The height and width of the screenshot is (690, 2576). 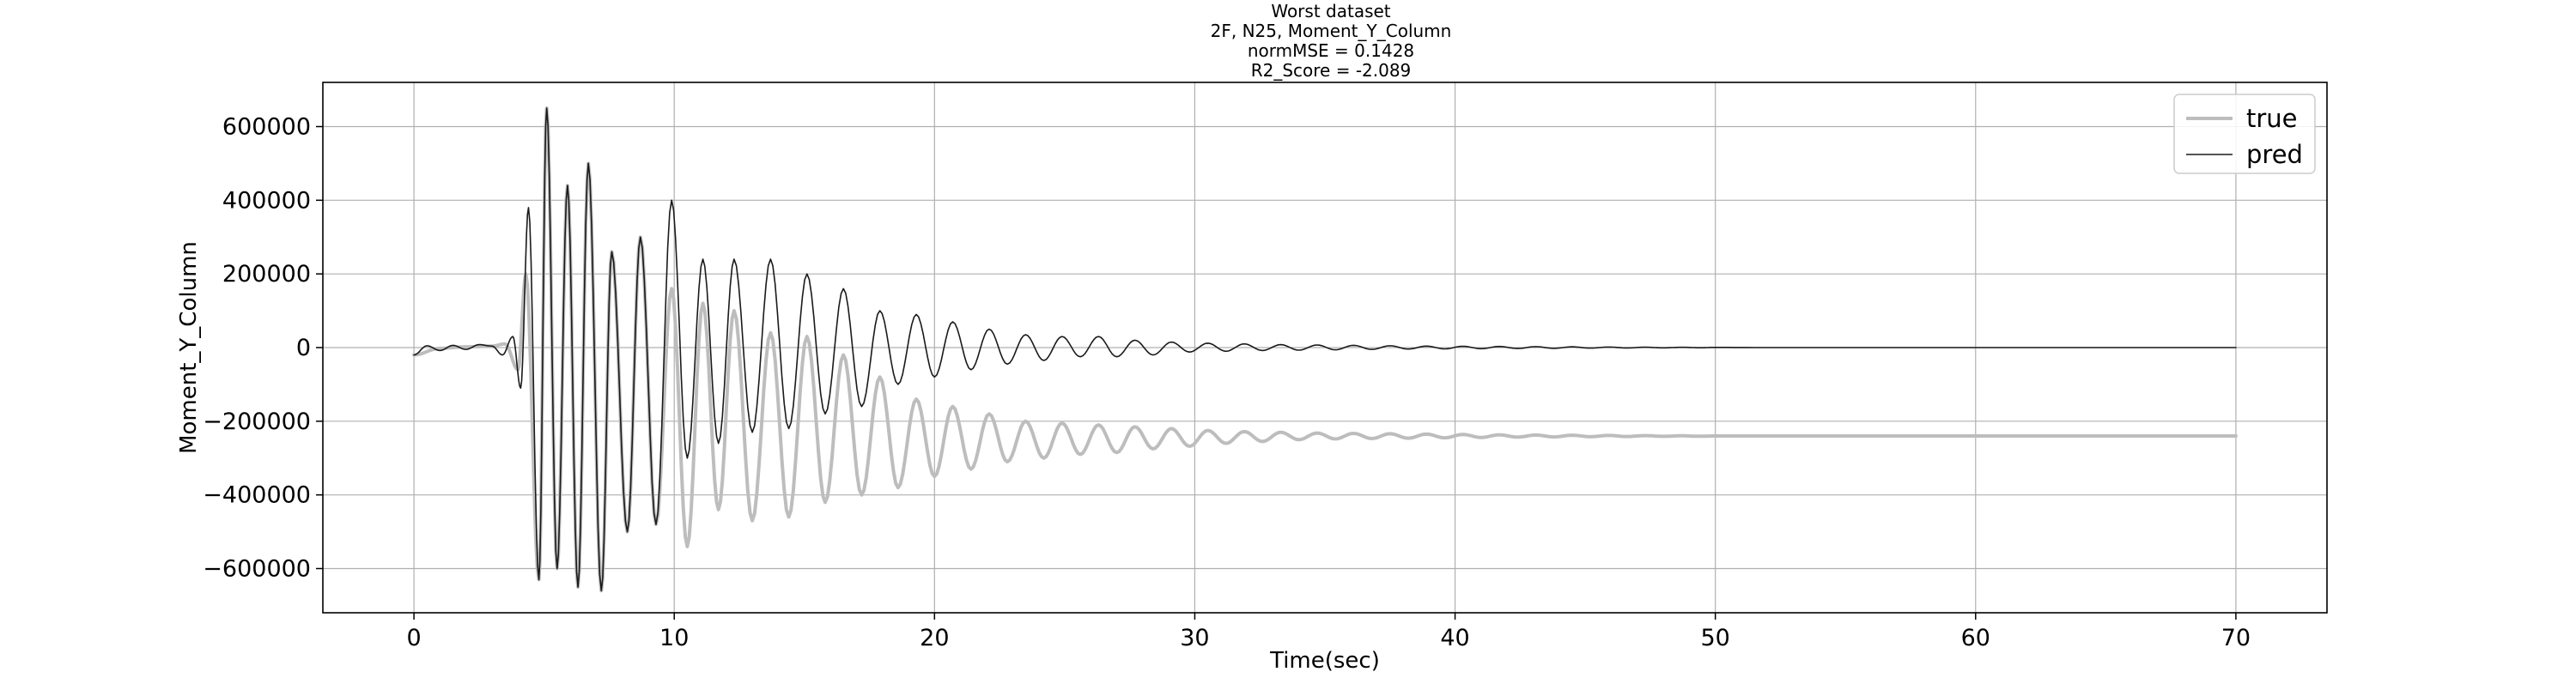 I want to click on title-line-4: R2_Score = -2.089, so click(x=1331, y=70).